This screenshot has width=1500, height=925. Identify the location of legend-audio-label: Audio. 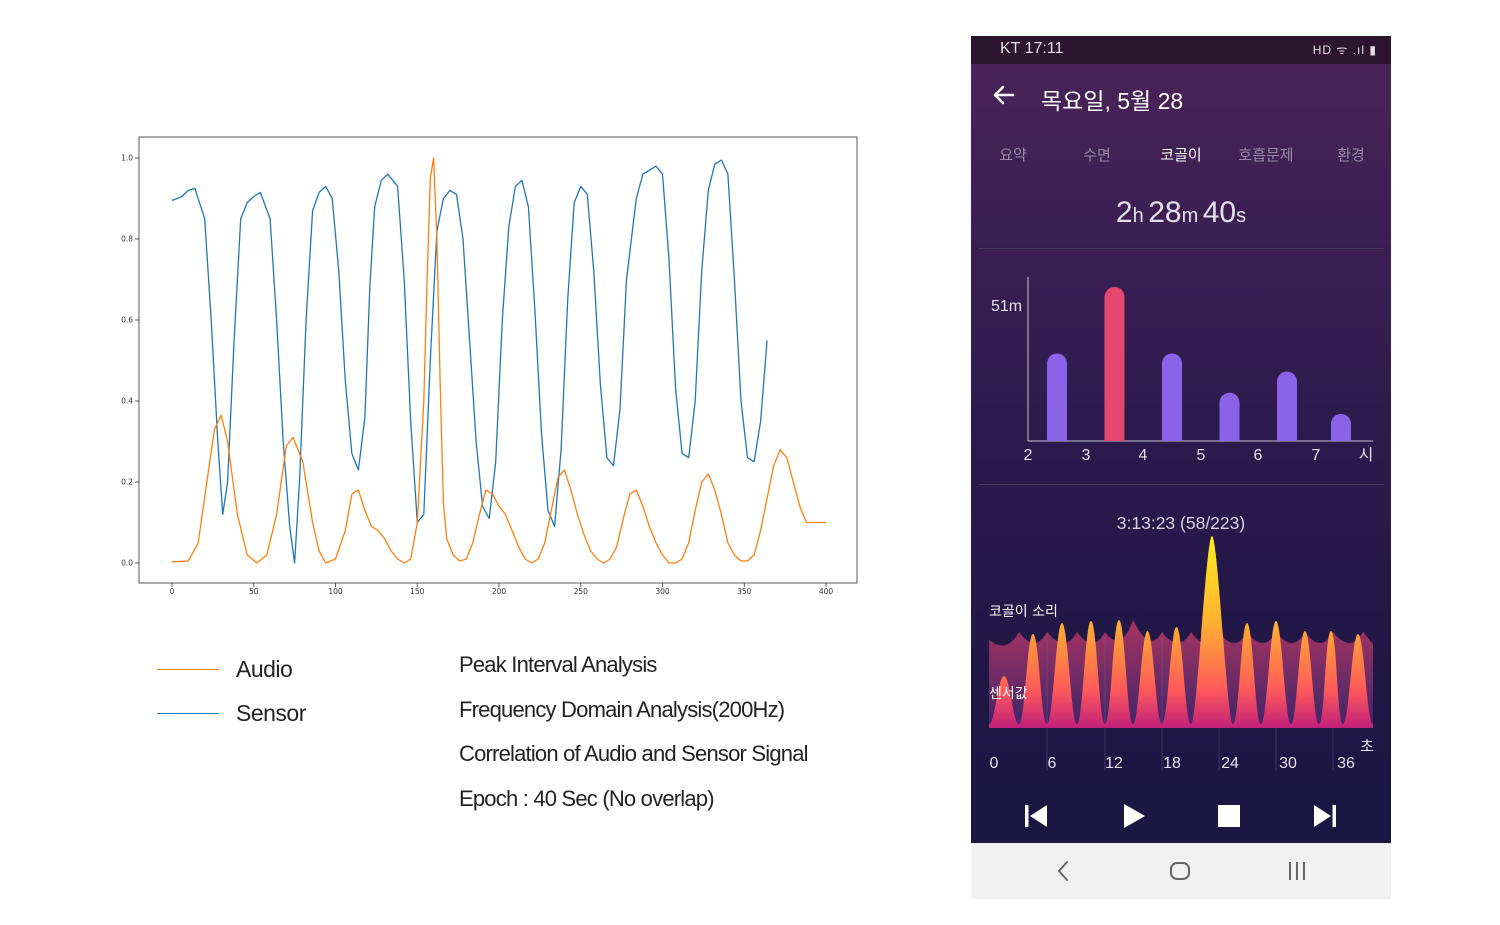
(264, 669).